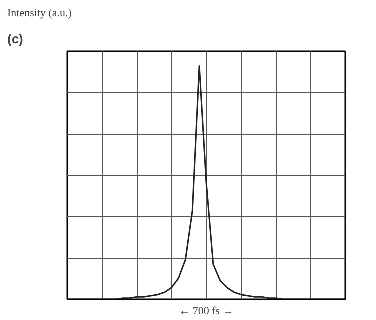  Describe the element at coordinates (16, 39) in the screenshot. I see `text: (c)` at that location.